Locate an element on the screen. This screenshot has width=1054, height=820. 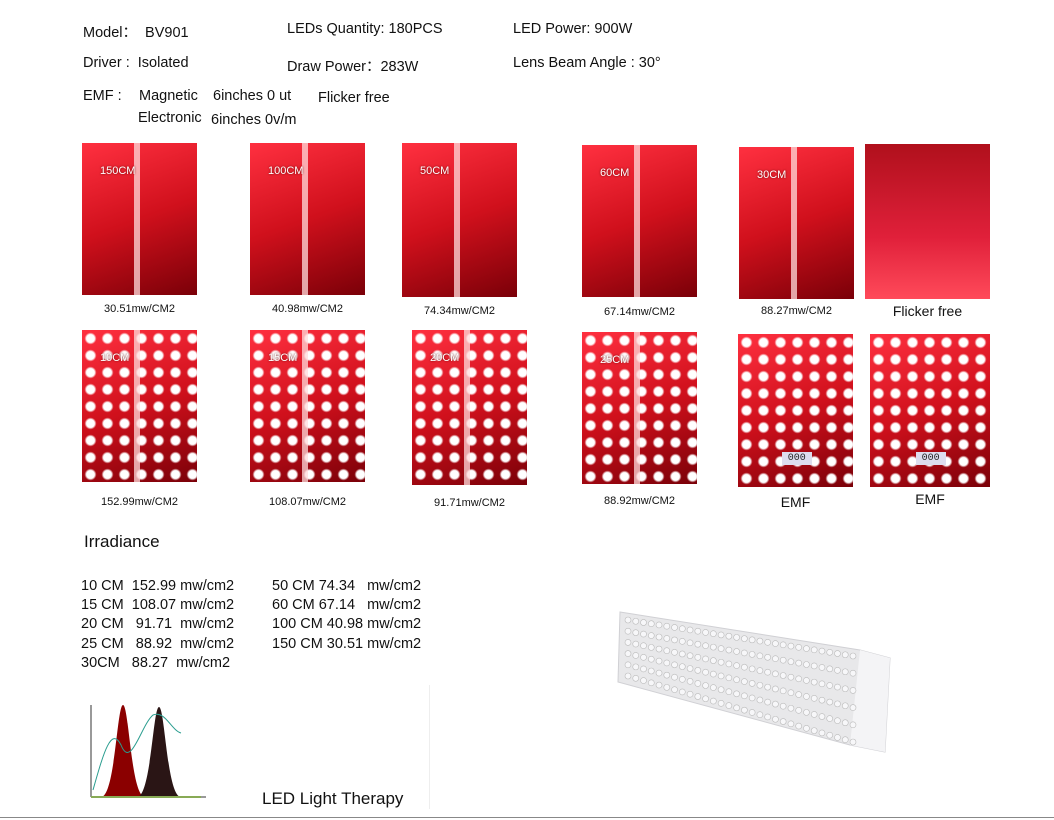
product-image is located at coordinates (754, 682).